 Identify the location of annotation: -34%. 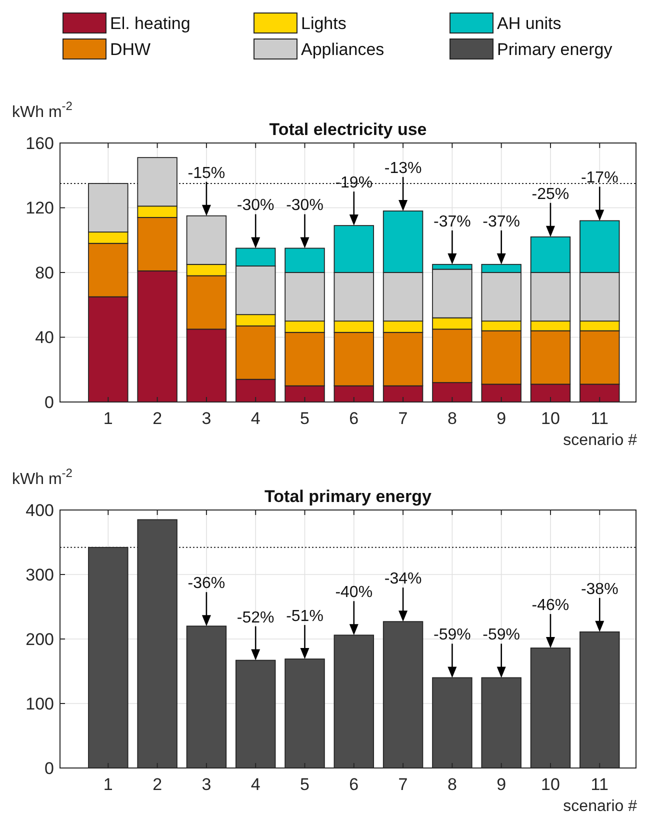
(403, 579).